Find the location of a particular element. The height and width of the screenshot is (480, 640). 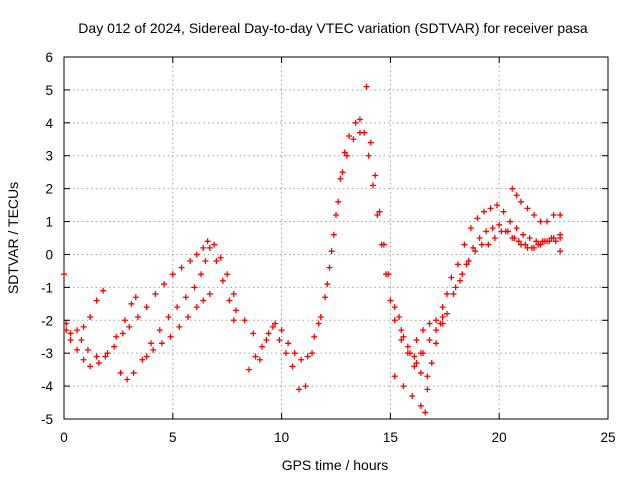

x-tick-label: 25 is located at coordinates (607, 437).